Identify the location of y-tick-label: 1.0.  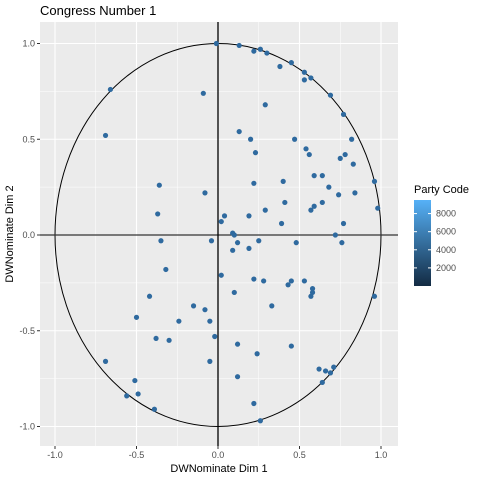
(28, 44).